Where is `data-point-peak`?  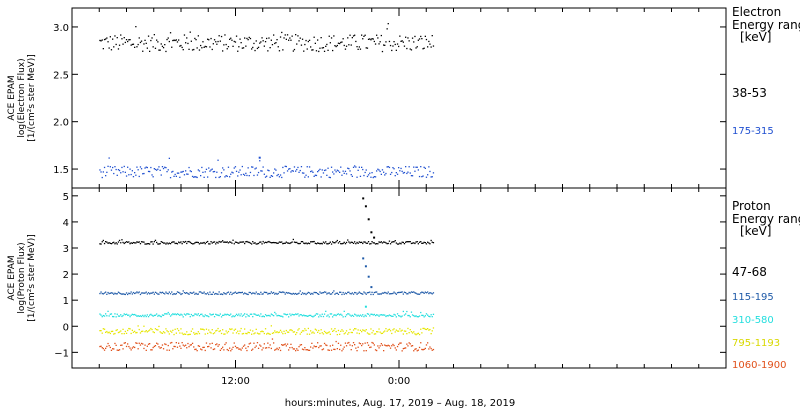 data-point-peak is located at coordinates (365, 266).